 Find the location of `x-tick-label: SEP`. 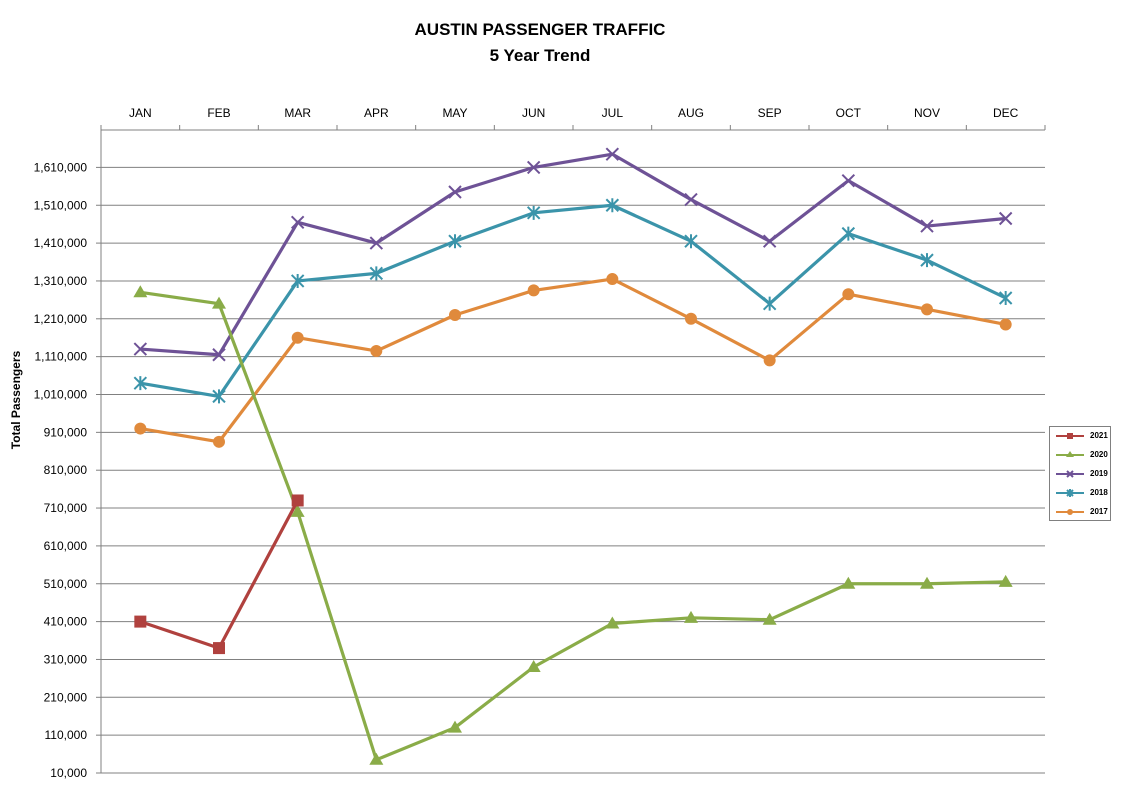

x-tick-label: SEP is located at coordinates (770, 113).